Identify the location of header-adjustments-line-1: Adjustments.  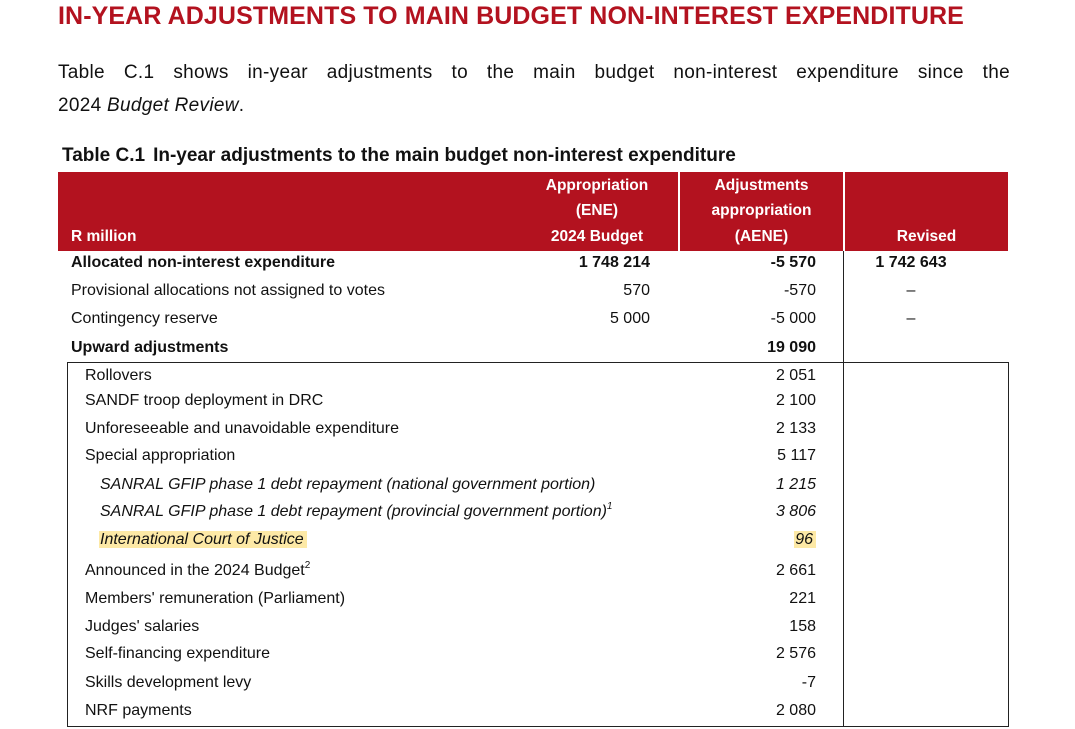
(761, 185).